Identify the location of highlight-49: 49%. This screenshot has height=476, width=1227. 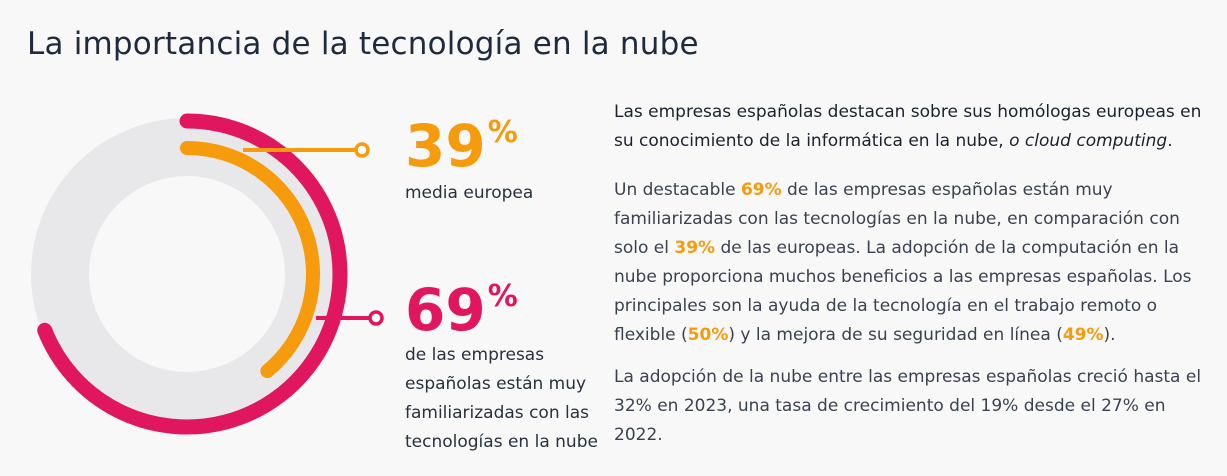
(1083, 335).